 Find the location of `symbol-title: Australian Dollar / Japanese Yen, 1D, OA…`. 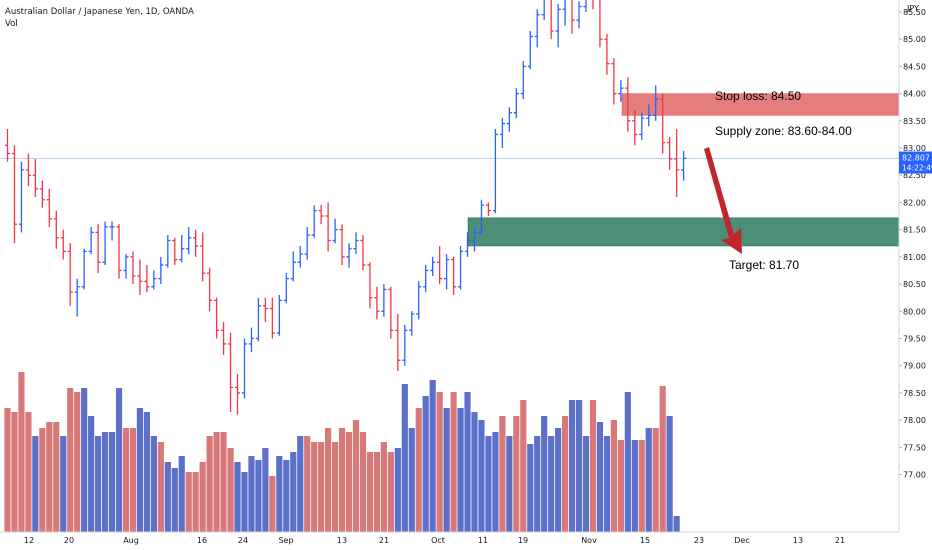

symbol-title: Australian Dollar / Japanese Yen, 1D, OA… is located at coordinates (99, 12).